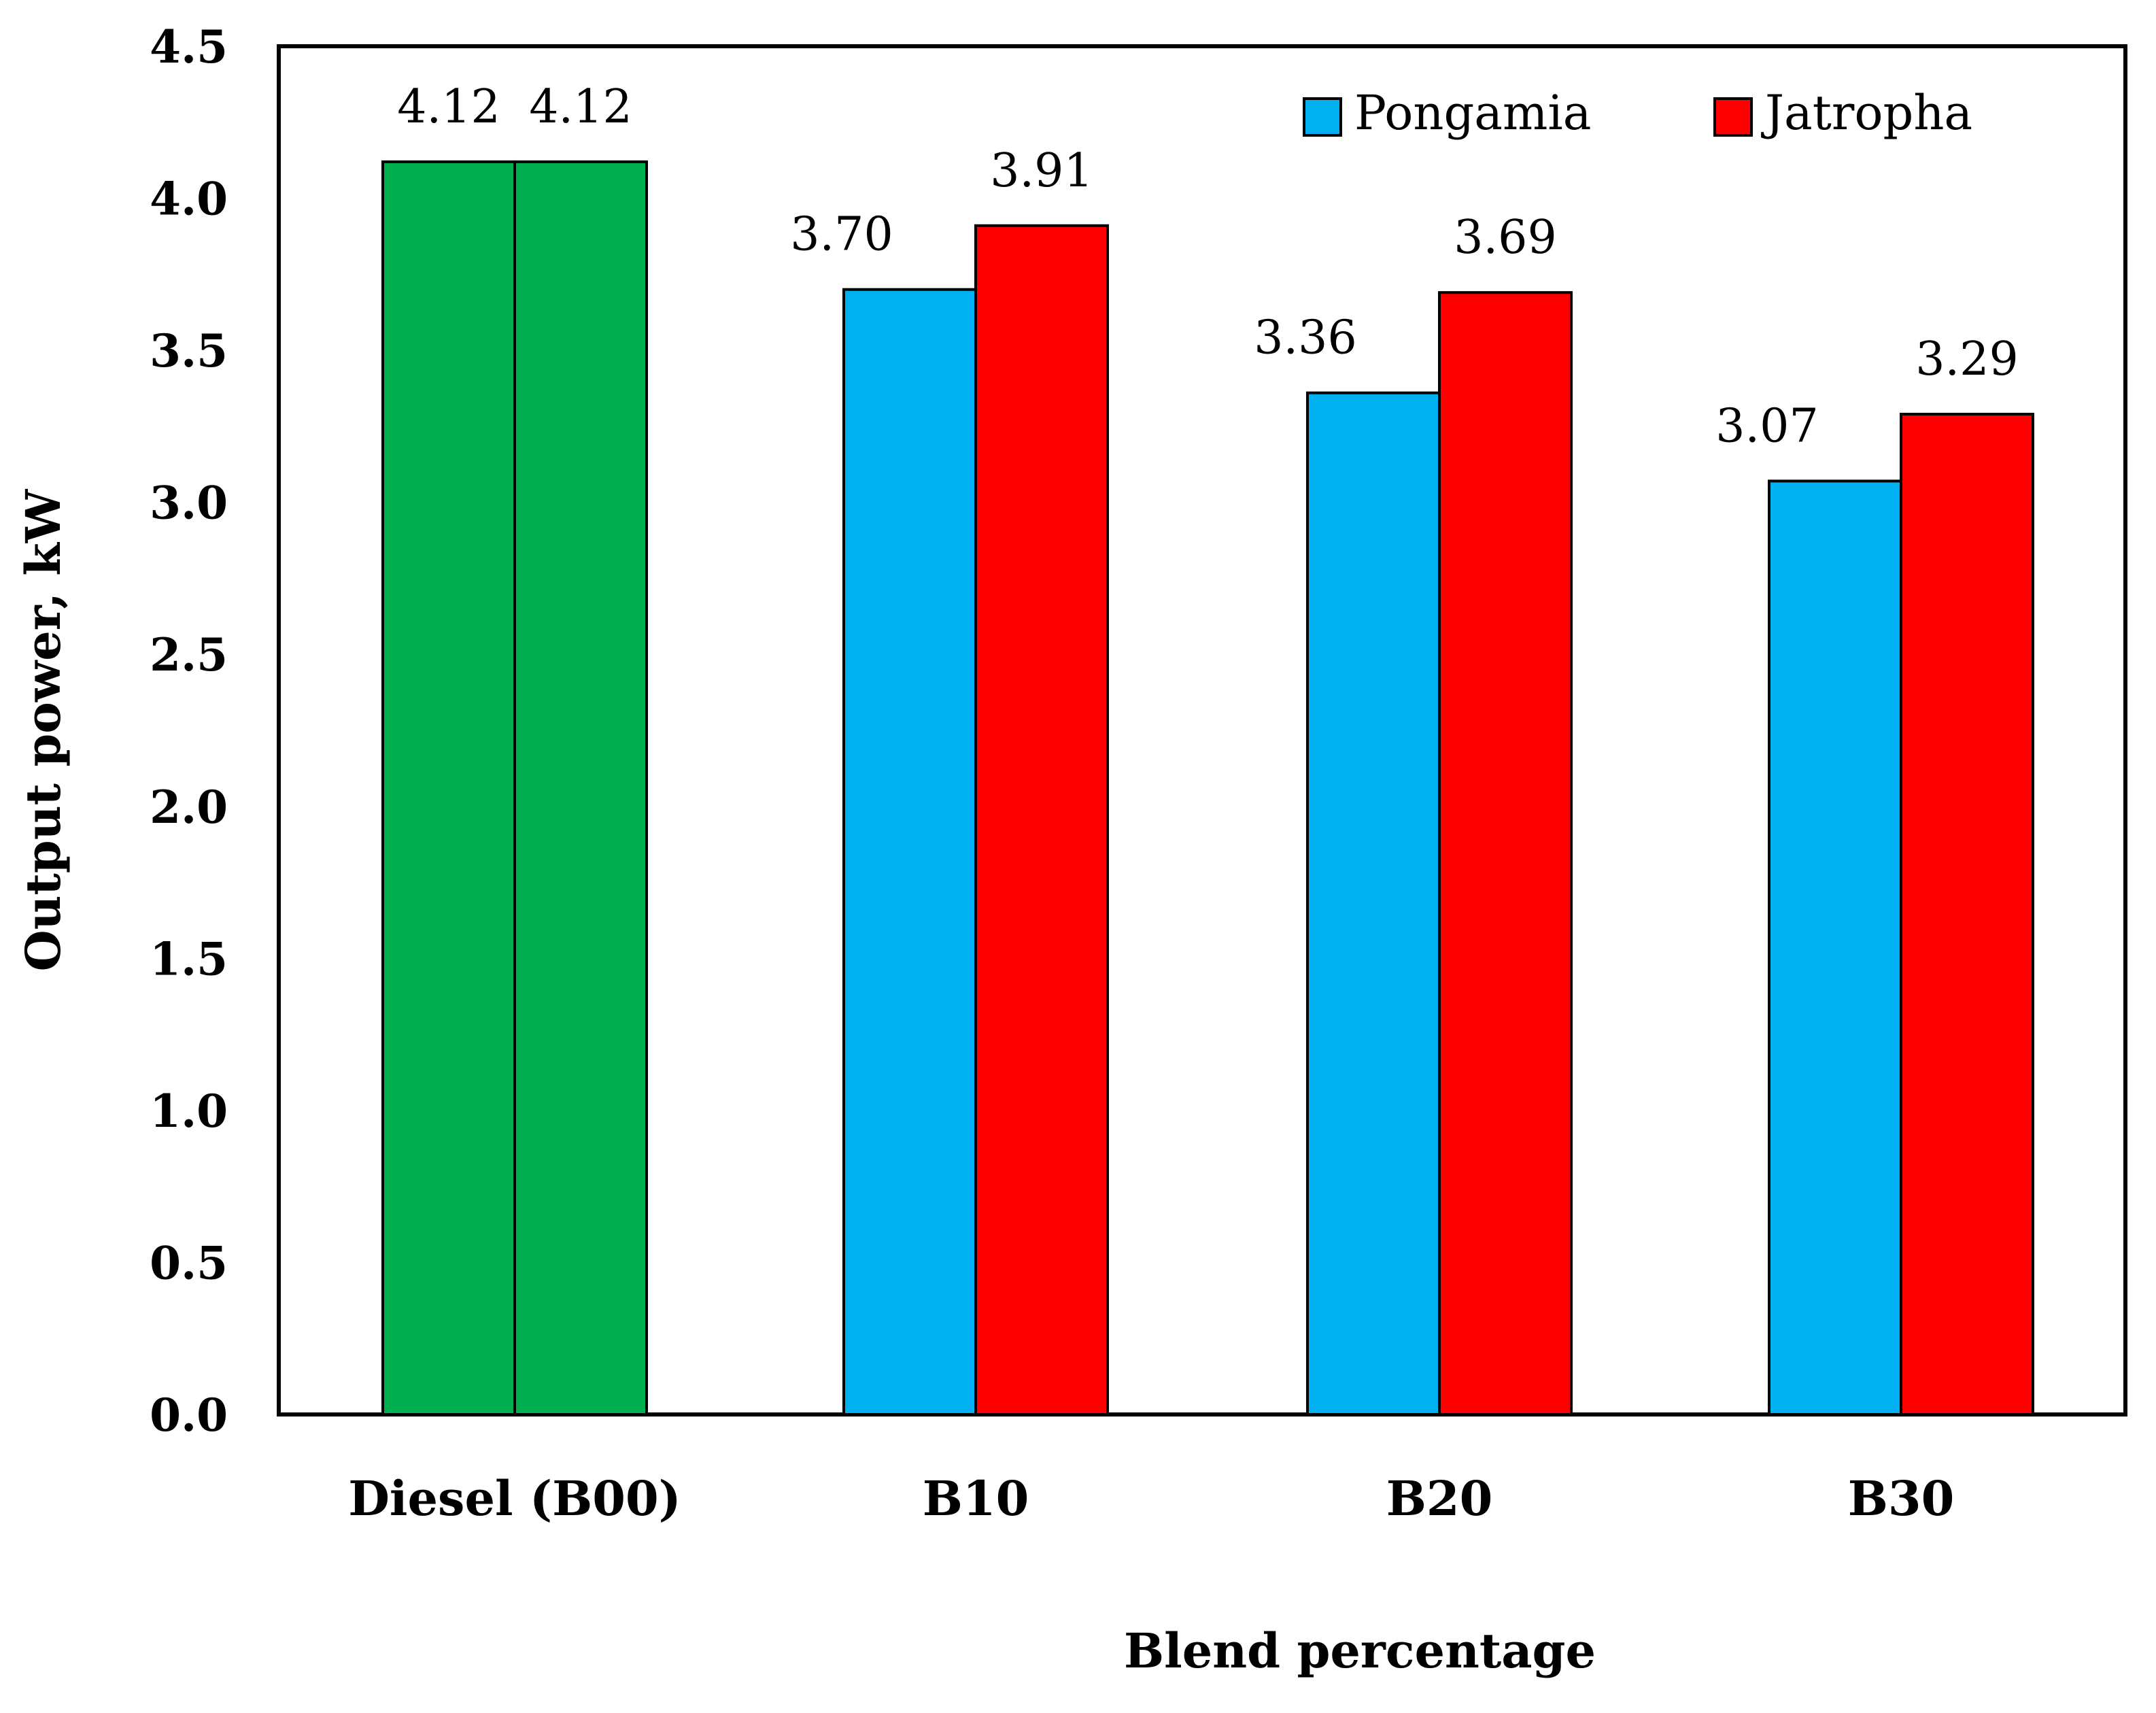 The height and width of the screenshot is (1713, 2156). What do you see at coordinates (189, 1415) in the screenshot?
I see `y-tick-label-0-0: 0.0` at bounding box center [189, 1415].